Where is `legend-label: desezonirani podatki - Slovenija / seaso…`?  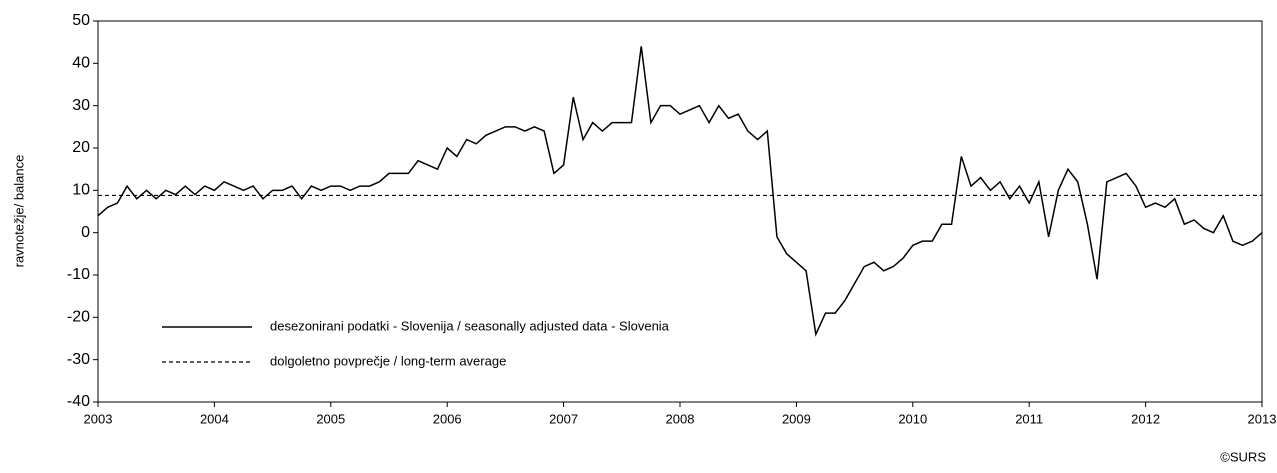 legend-label: desezonirani podatki - Slovenija / seaso… is located at coordinates (470, 325).